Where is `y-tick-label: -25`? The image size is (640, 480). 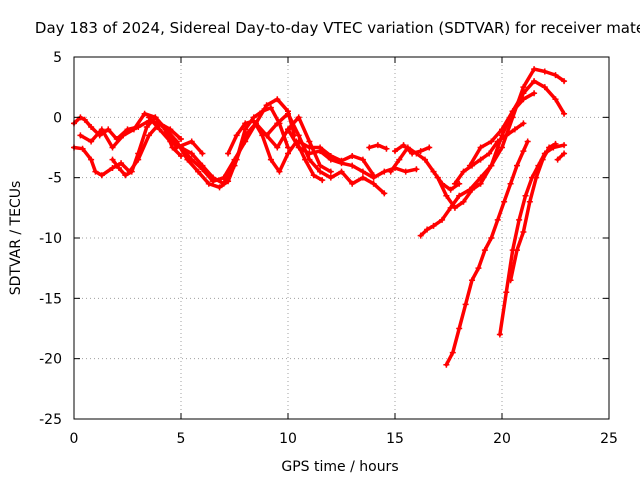 y-tick-label: -25 is located at coordinates (50, 420).